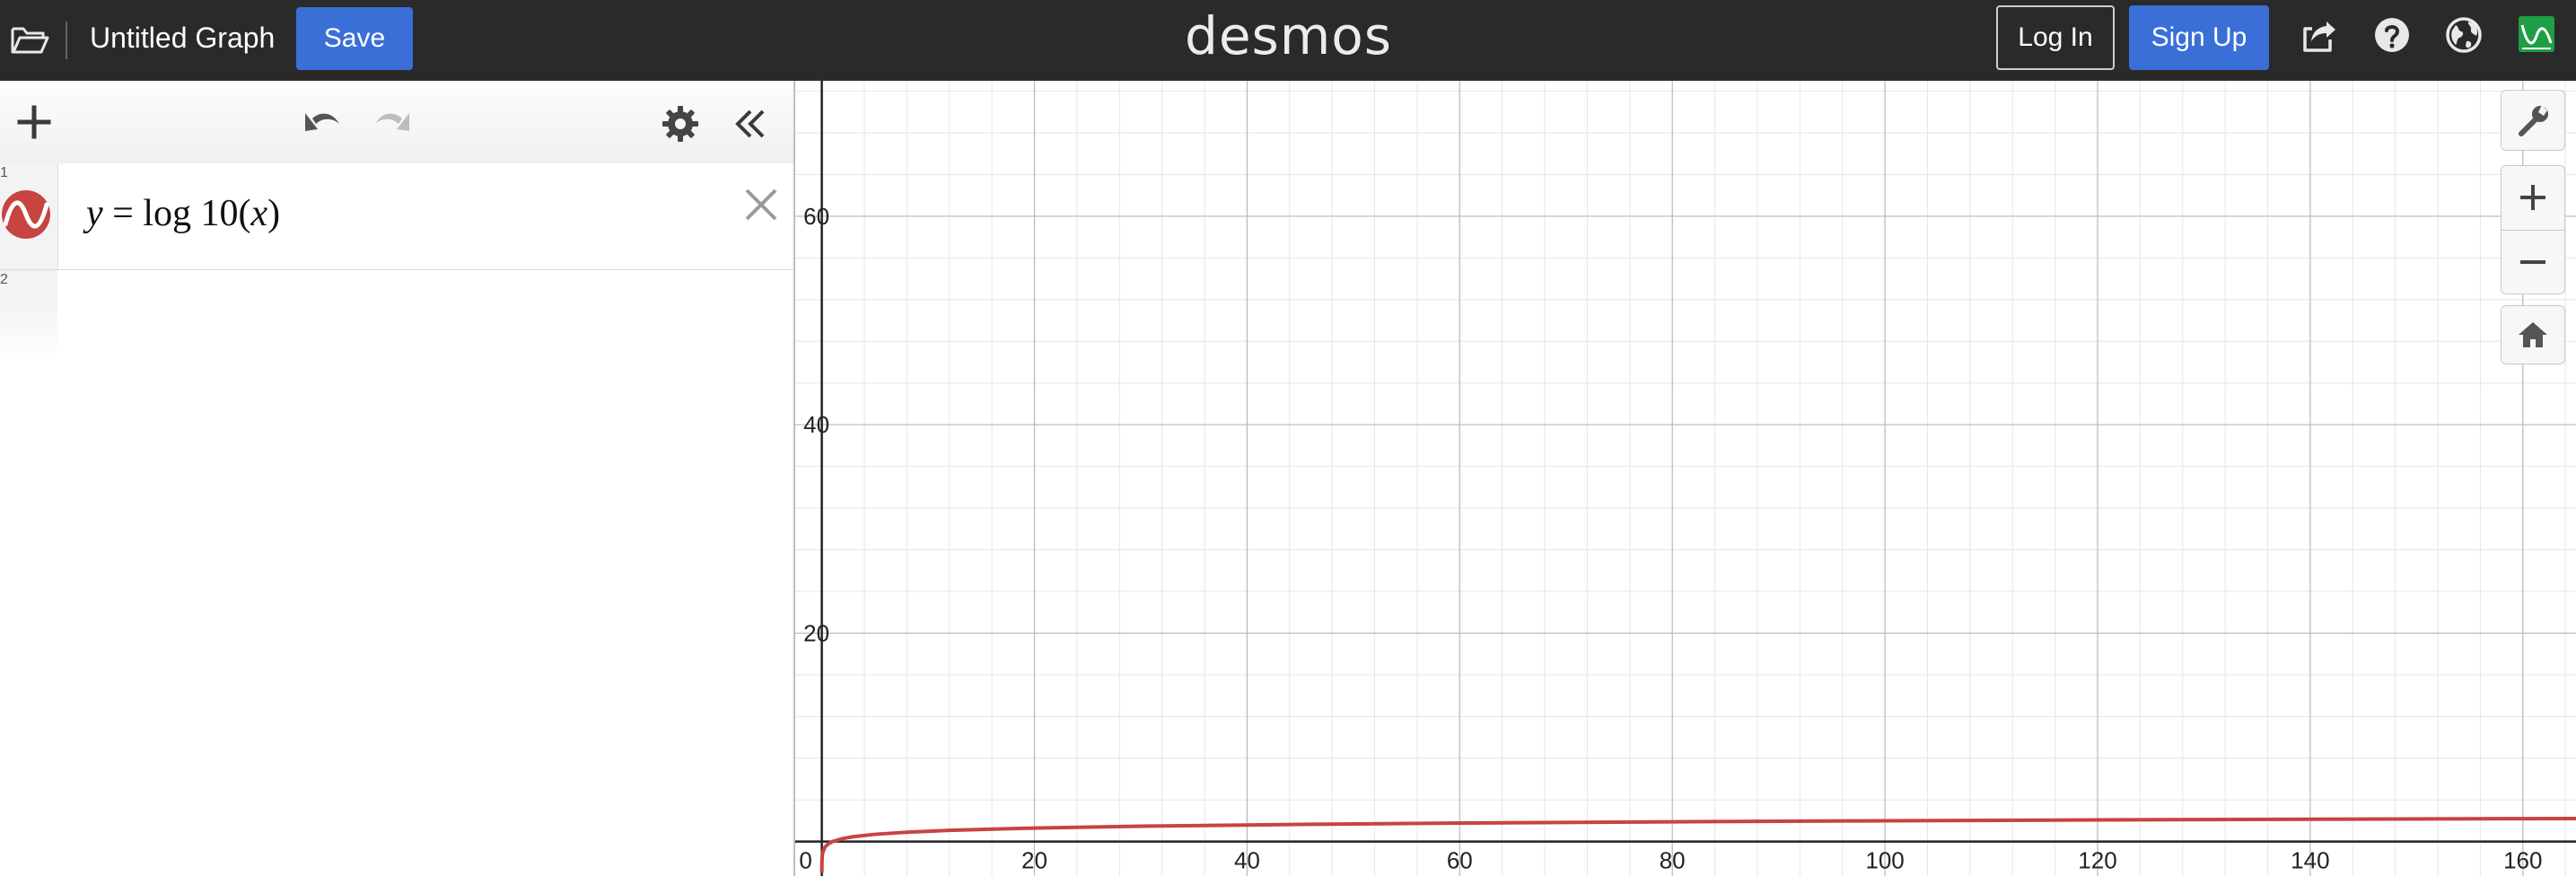 Image resolution: width=2576 pixels, height=876 pixels. Describe the element at coordinates (750, 124) in the screenshot. I see `collapse-panel-icon` at that location.